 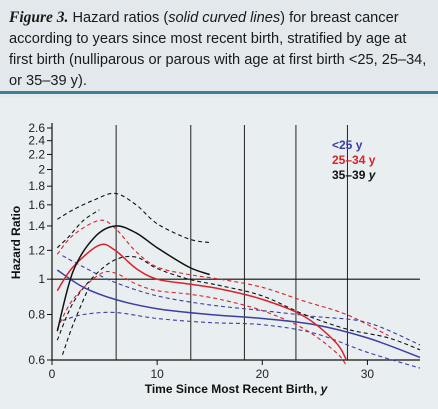 I want to click on y-tick-label: 2, so click(x=41, y=170).